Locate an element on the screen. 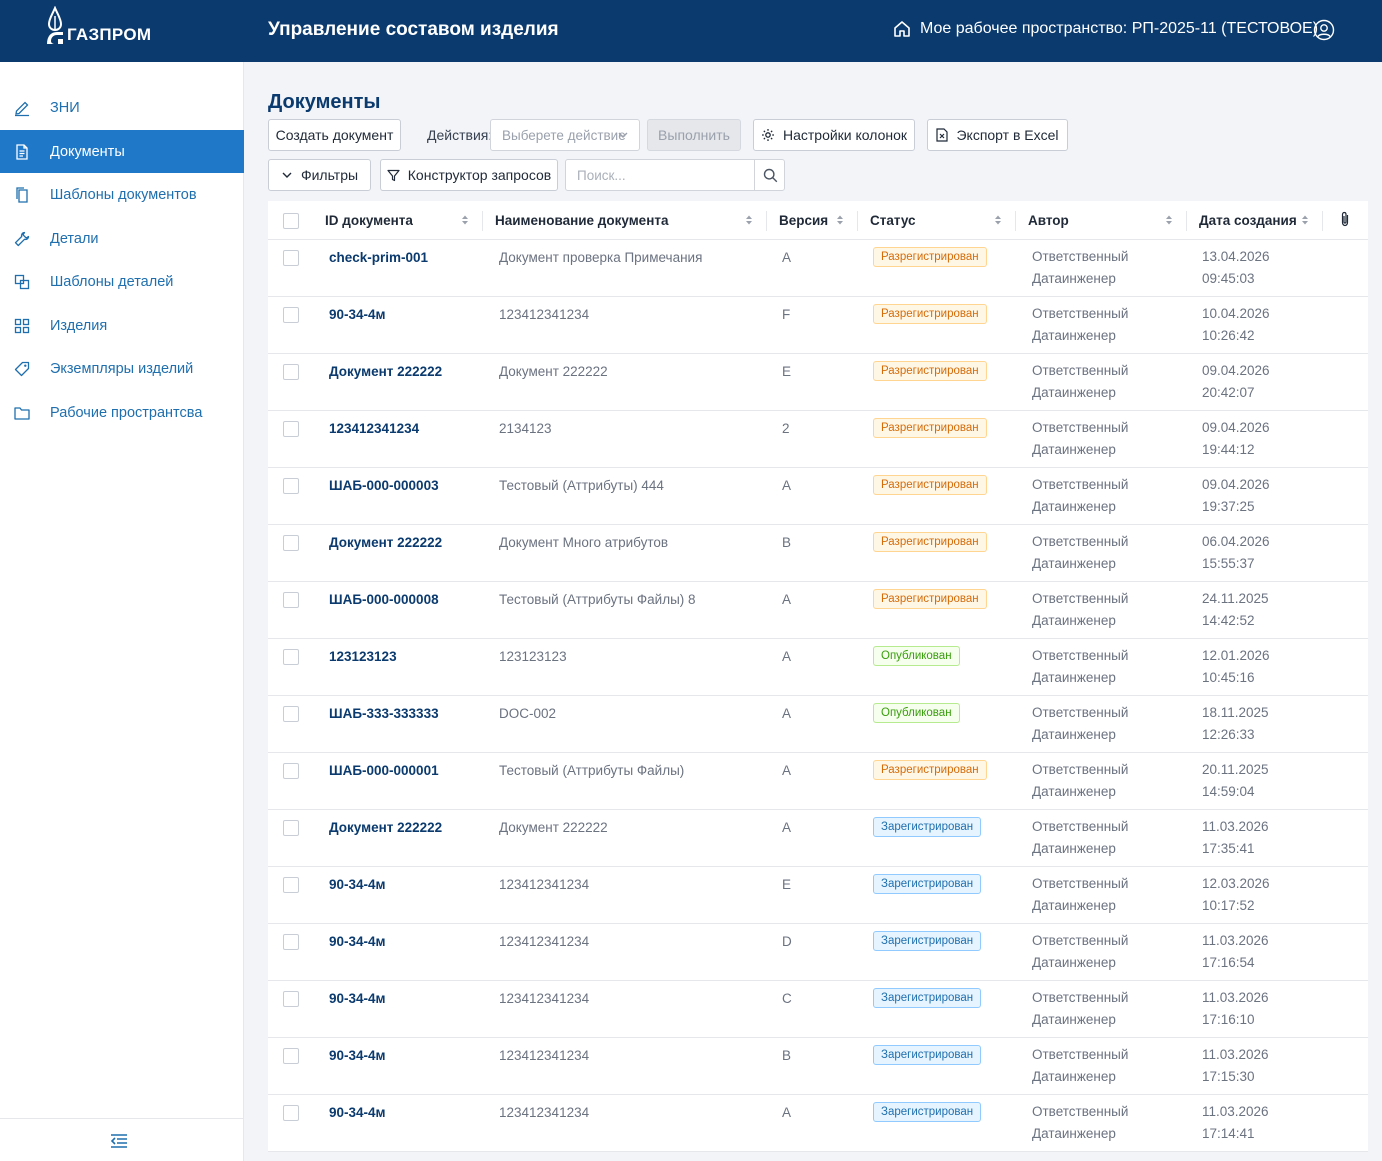 Image resolution: width=1382 pixels, height=1161 pixels. chevron-down-icon is located at coordinates (287, 175).